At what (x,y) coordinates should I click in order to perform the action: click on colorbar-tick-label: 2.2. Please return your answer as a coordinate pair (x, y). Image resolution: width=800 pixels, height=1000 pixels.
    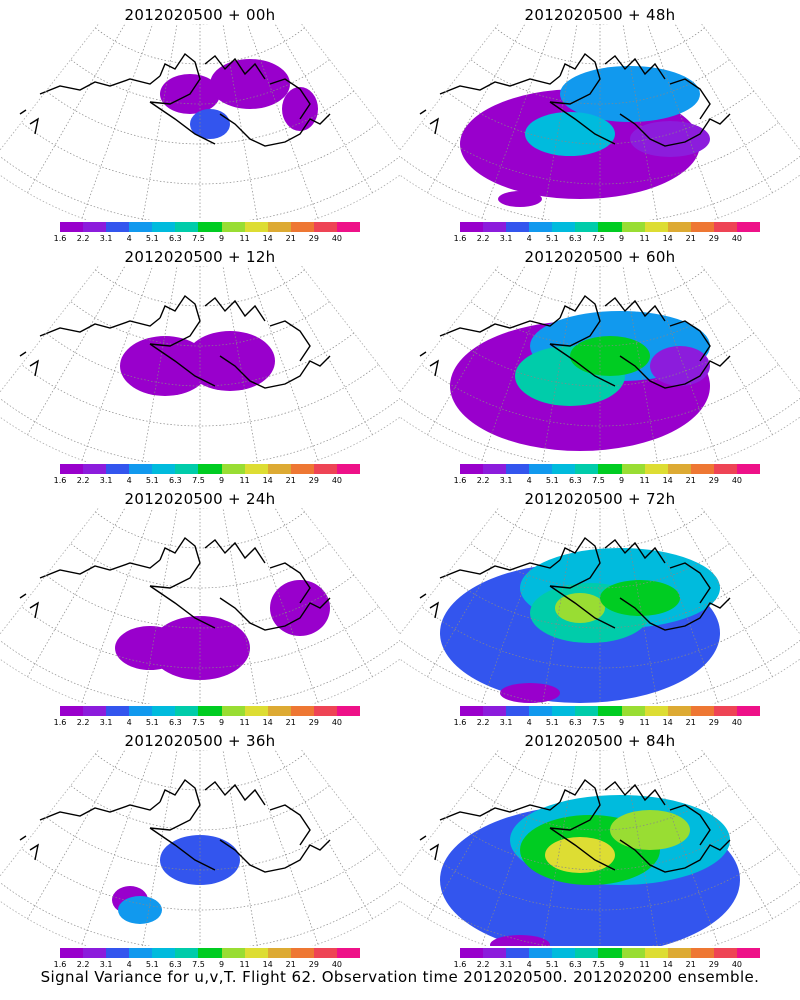
    Looking at the image, I should click on (483, 964).